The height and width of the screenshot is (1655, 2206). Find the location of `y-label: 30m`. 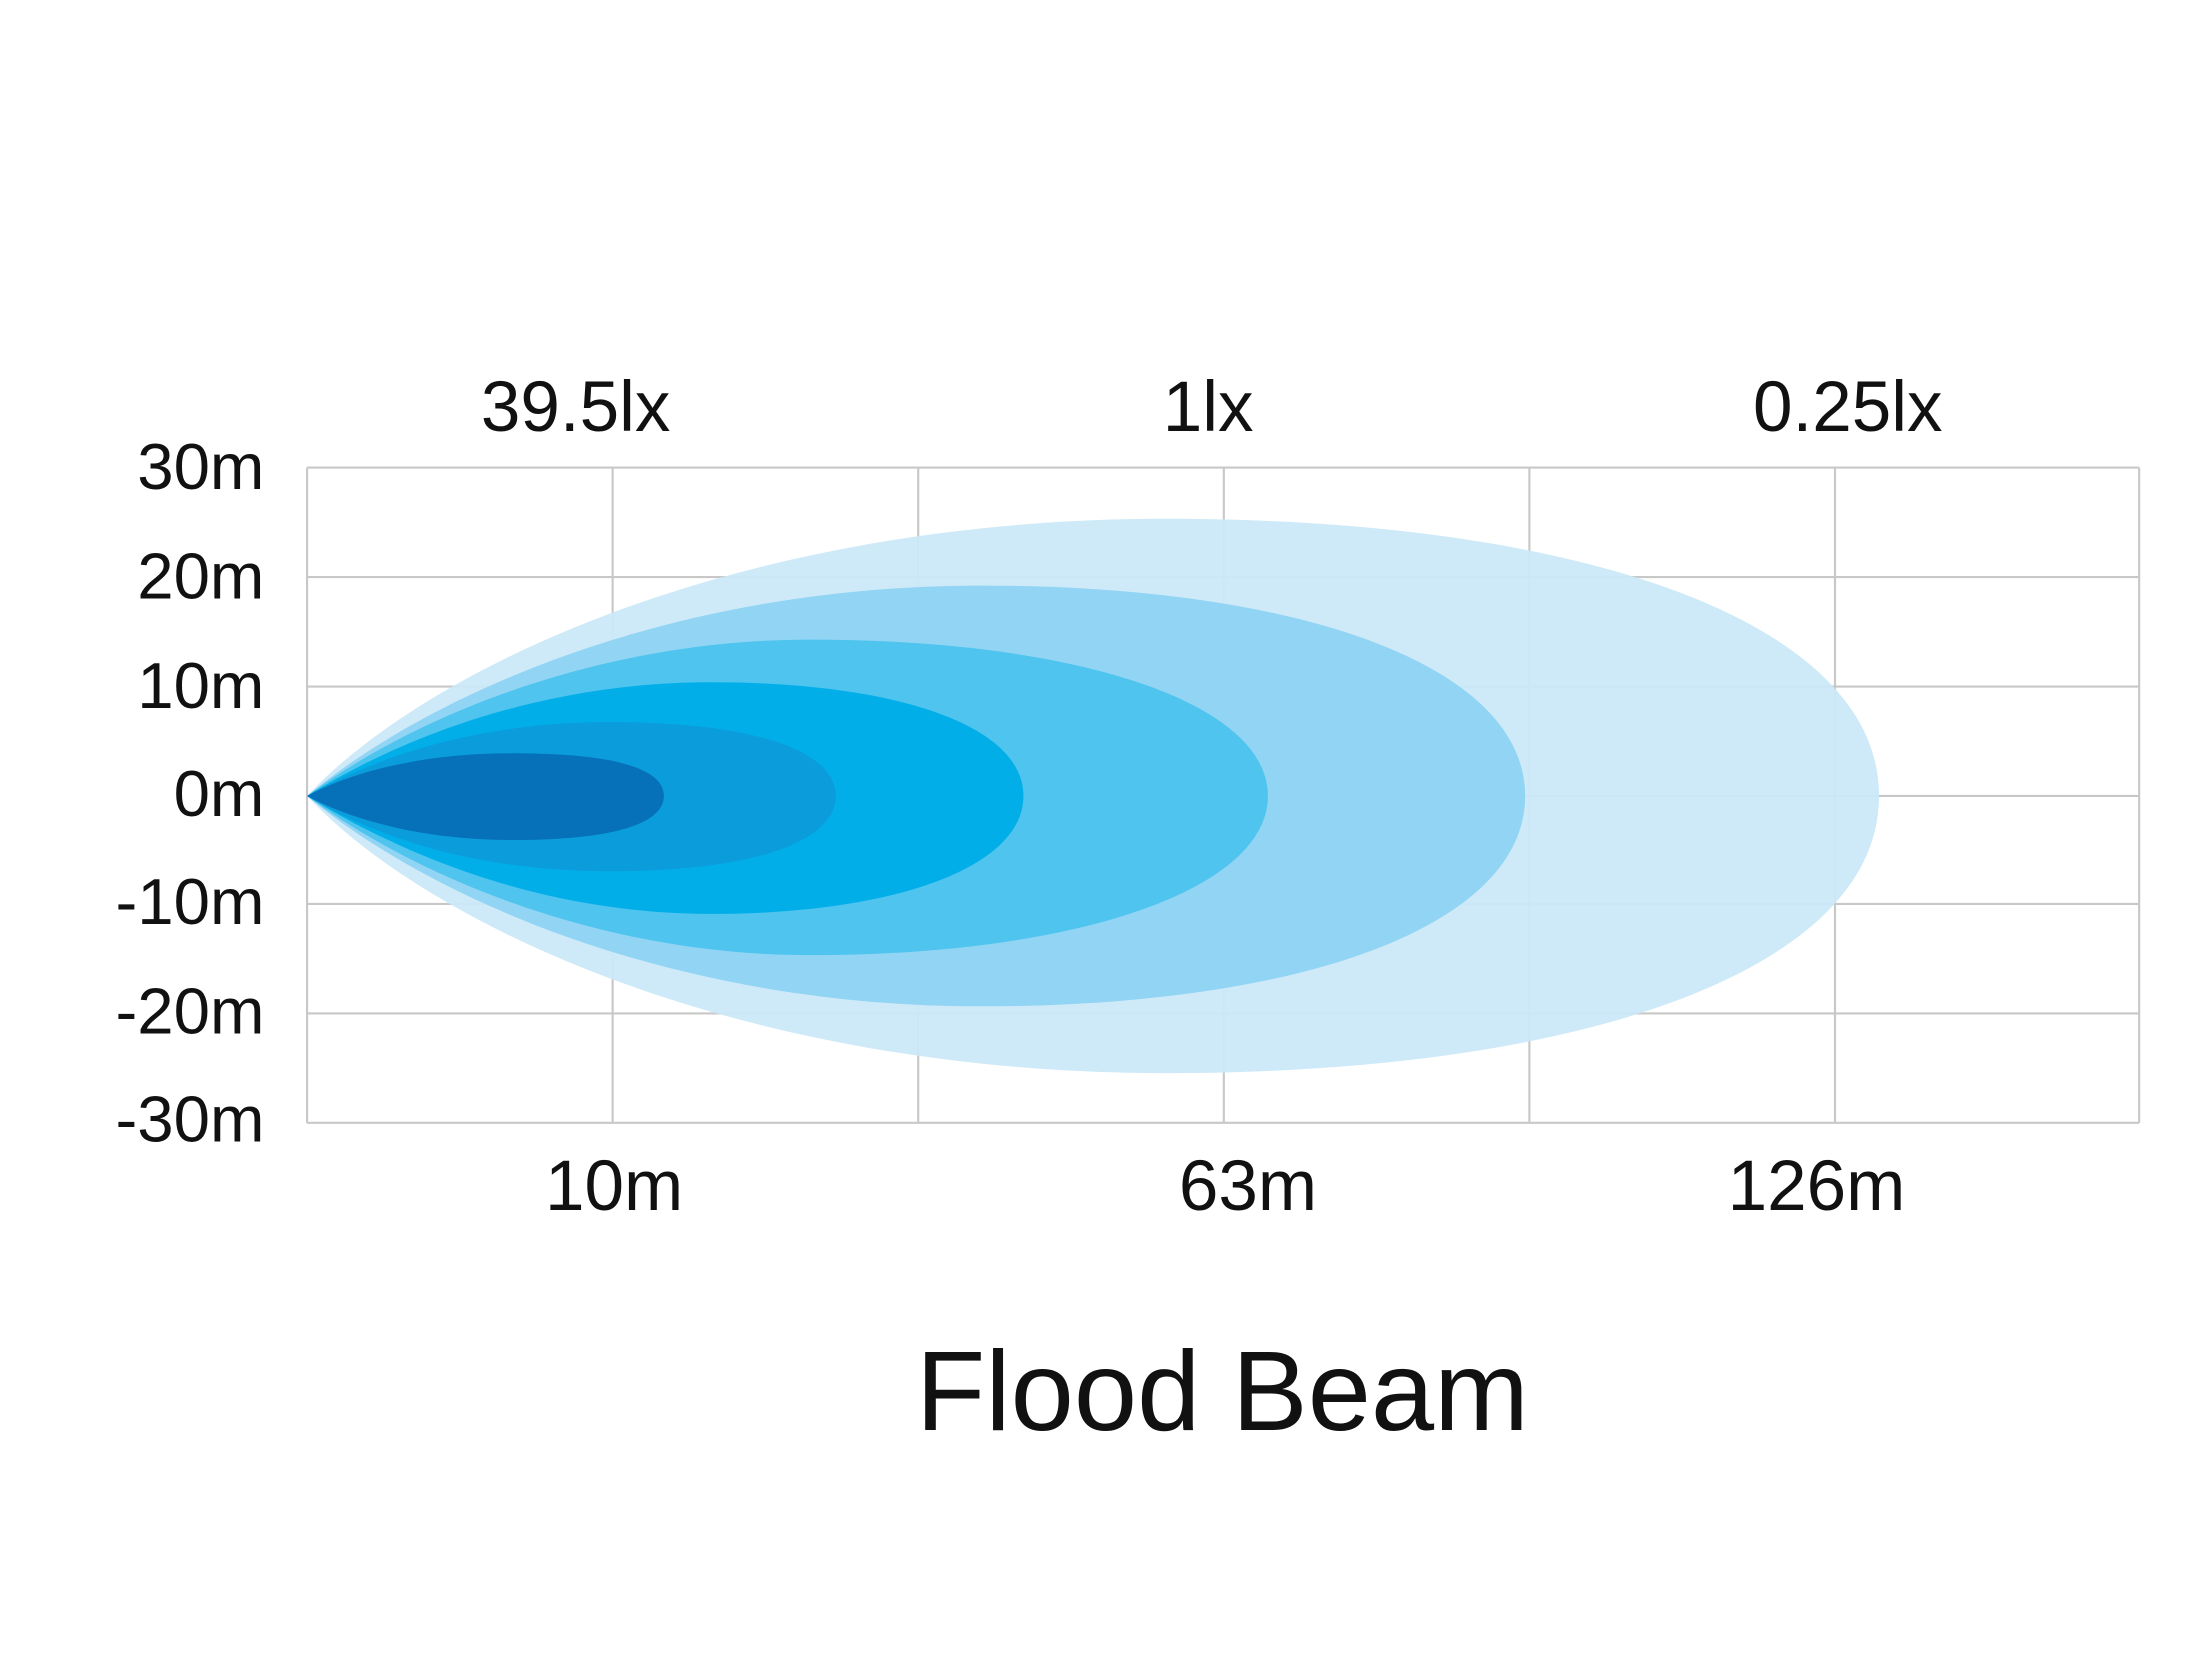

y-label: 30m is located at coordinates (200, 466).